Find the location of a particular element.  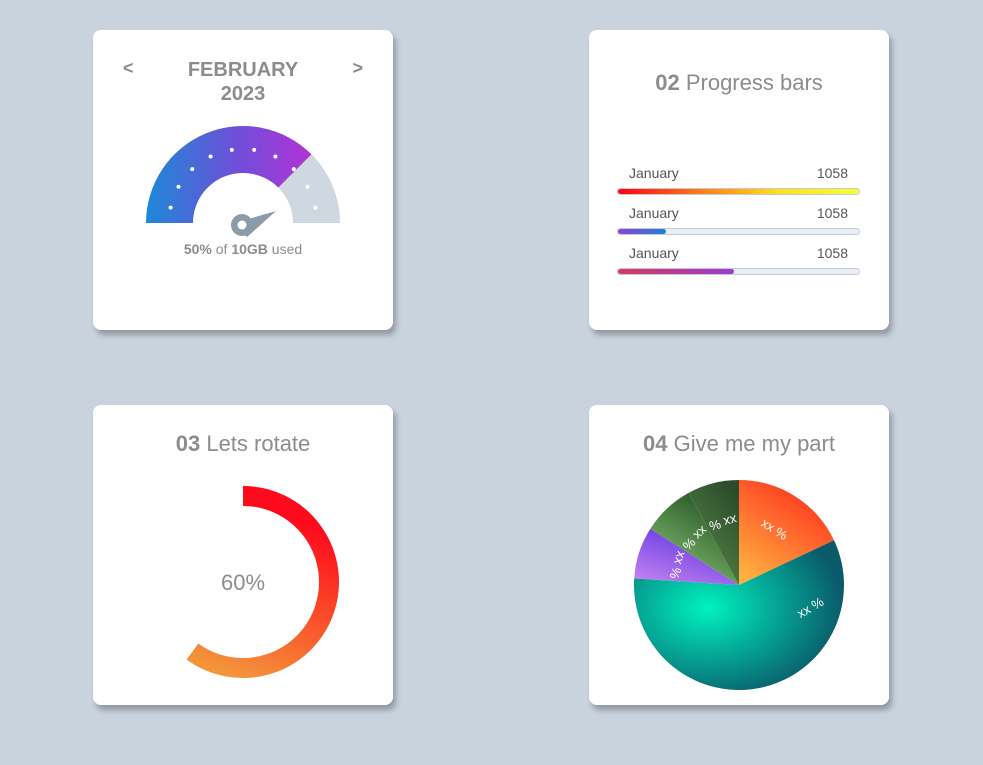

previous-month-button: < is located at coordinates (128, 68).